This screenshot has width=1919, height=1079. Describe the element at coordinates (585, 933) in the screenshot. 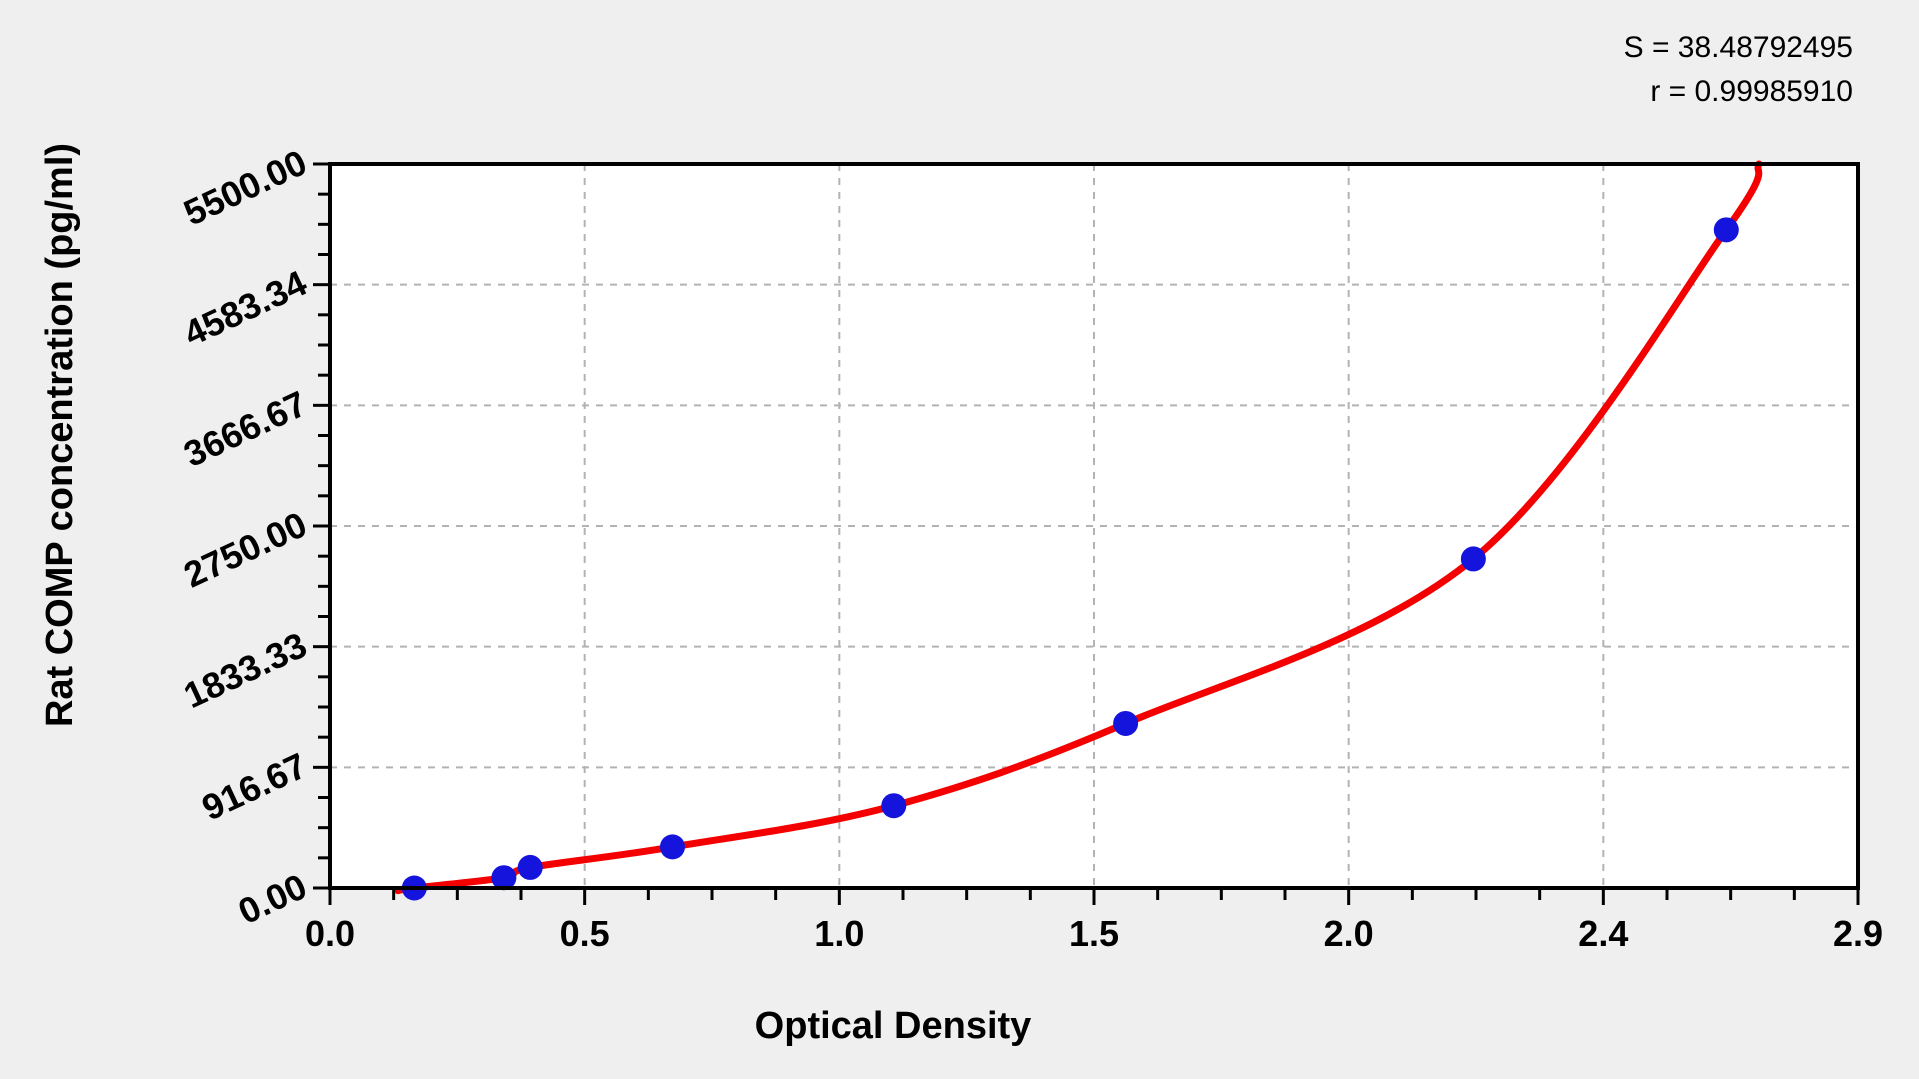

I see `x-tick-label: 0.5` at that location.